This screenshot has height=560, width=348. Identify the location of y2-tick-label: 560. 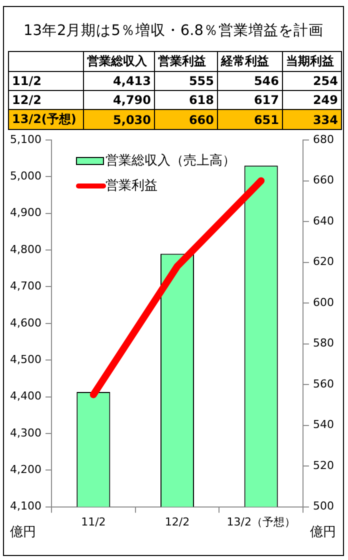
(323, 383).